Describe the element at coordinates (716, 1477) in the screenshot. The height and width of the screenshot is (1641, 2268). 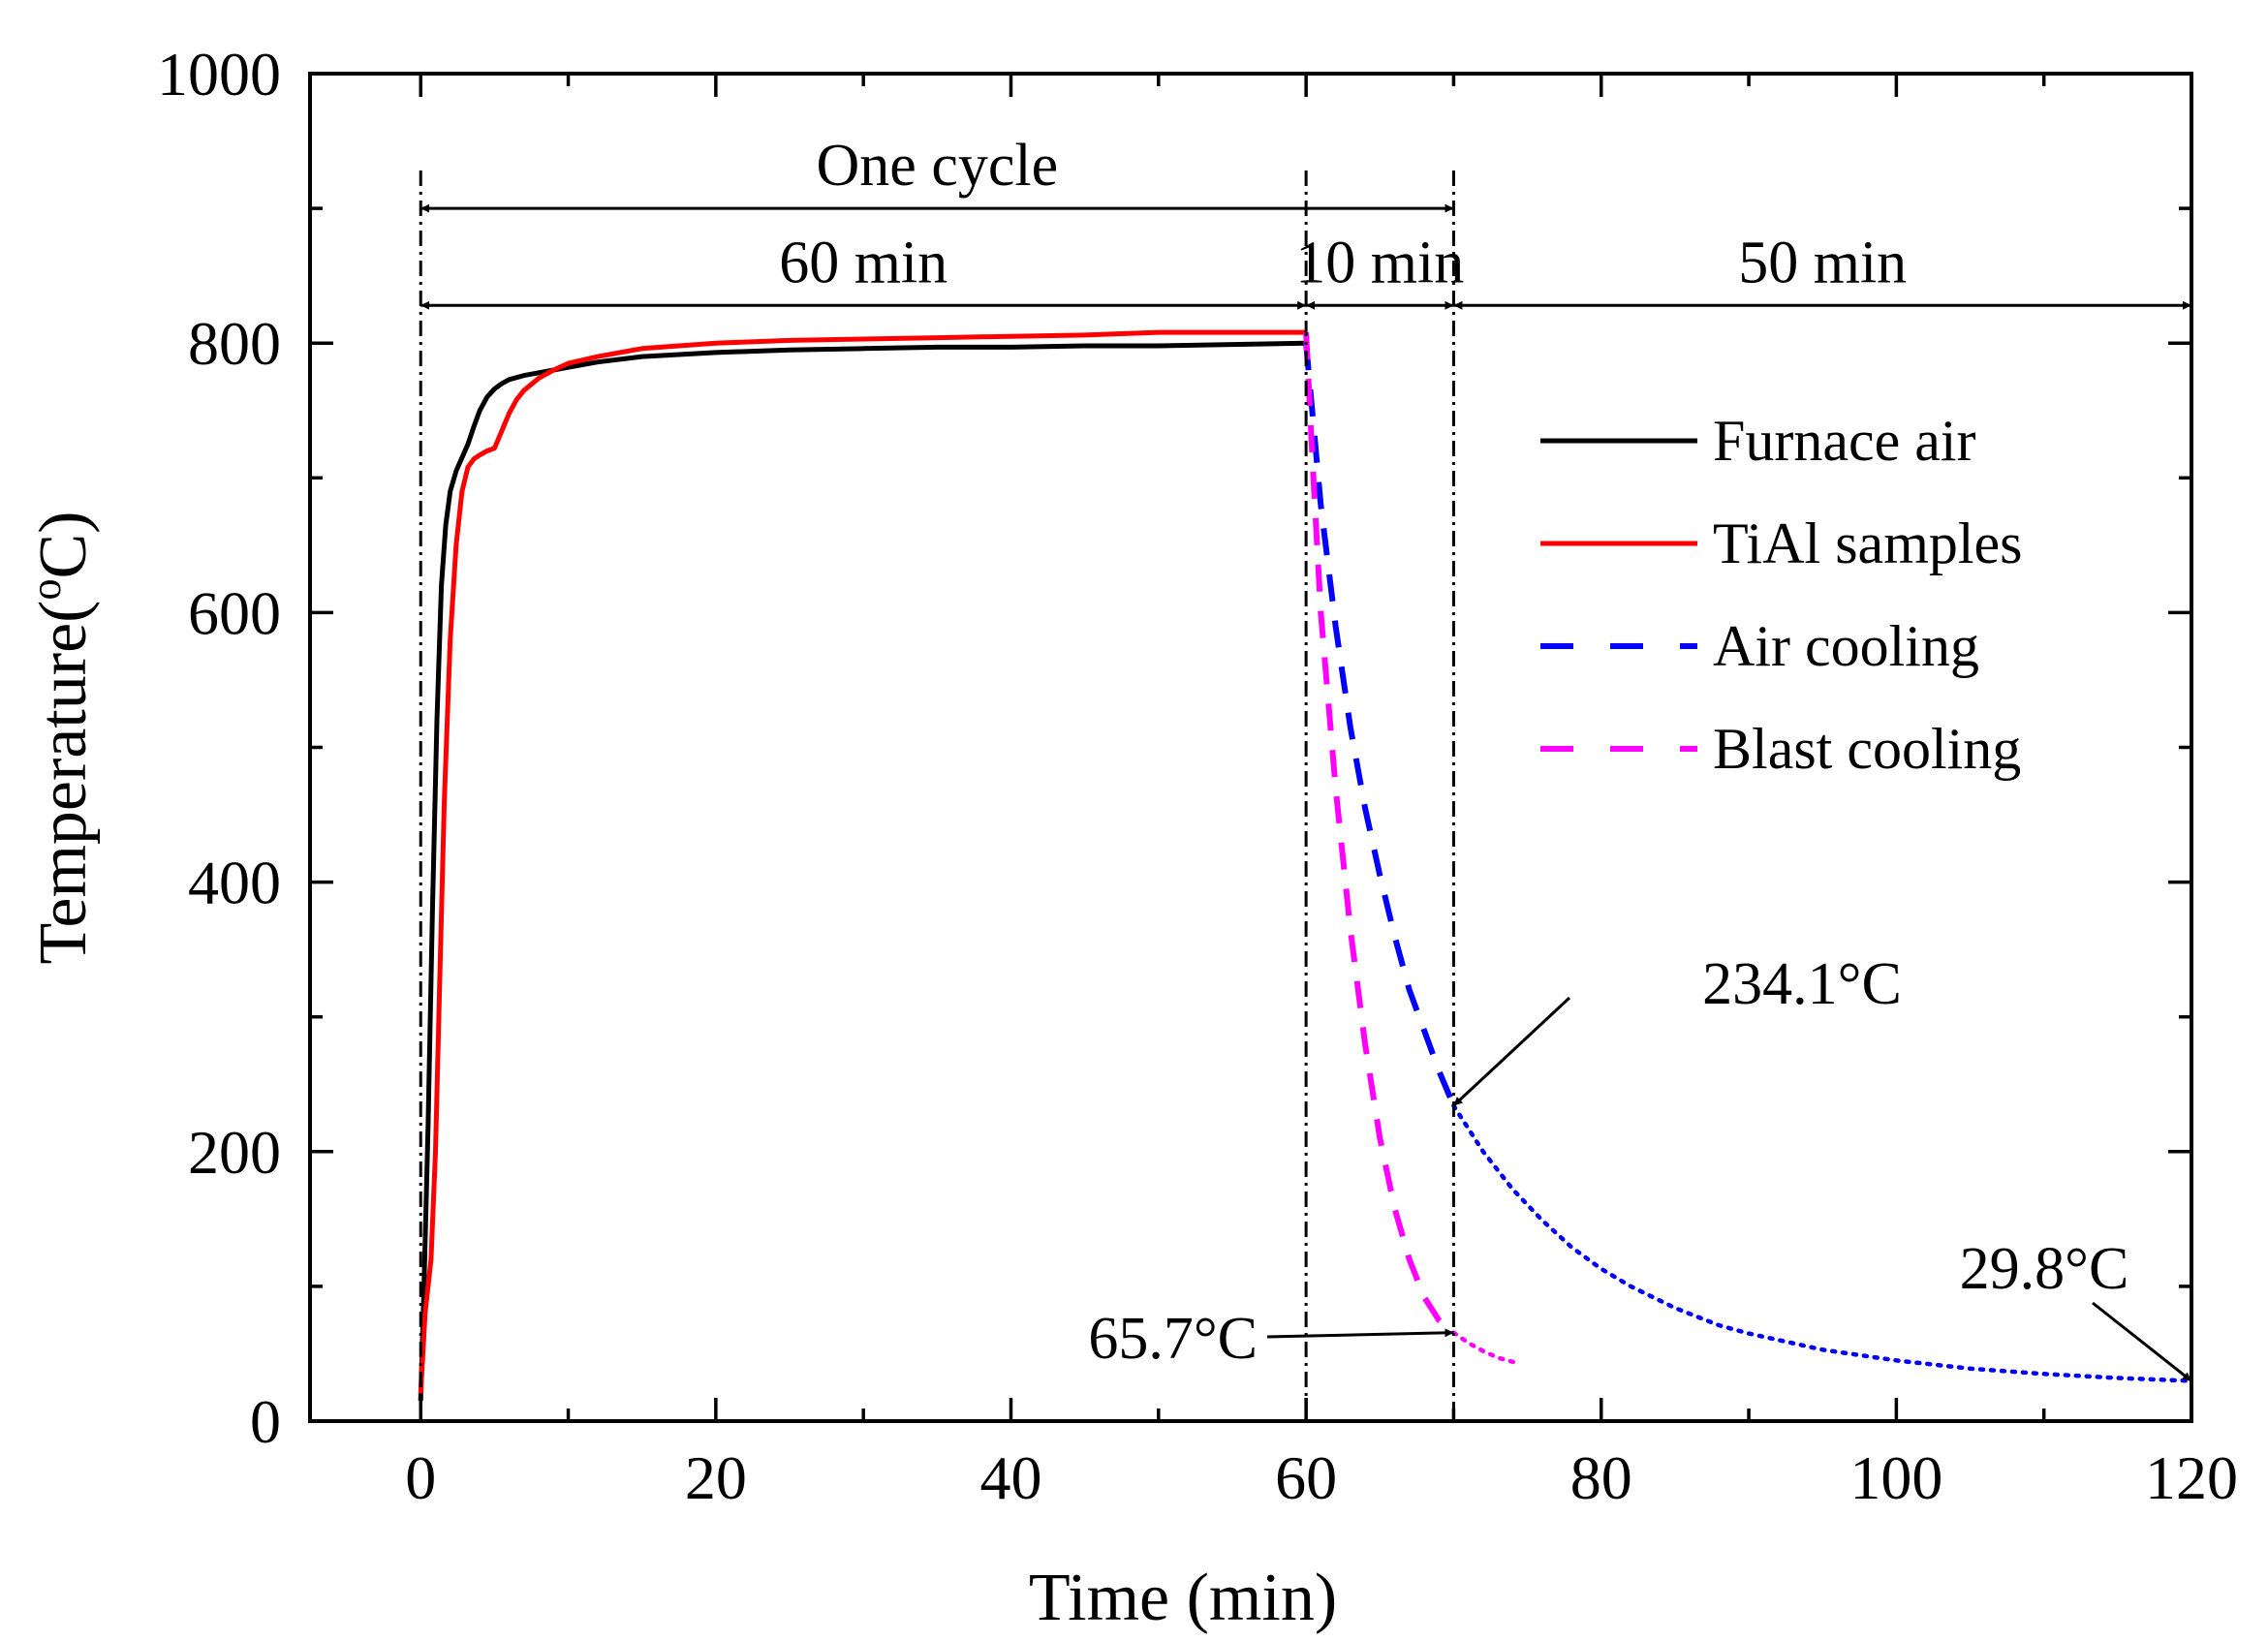
I see `x-tick-label: 20` at that location.